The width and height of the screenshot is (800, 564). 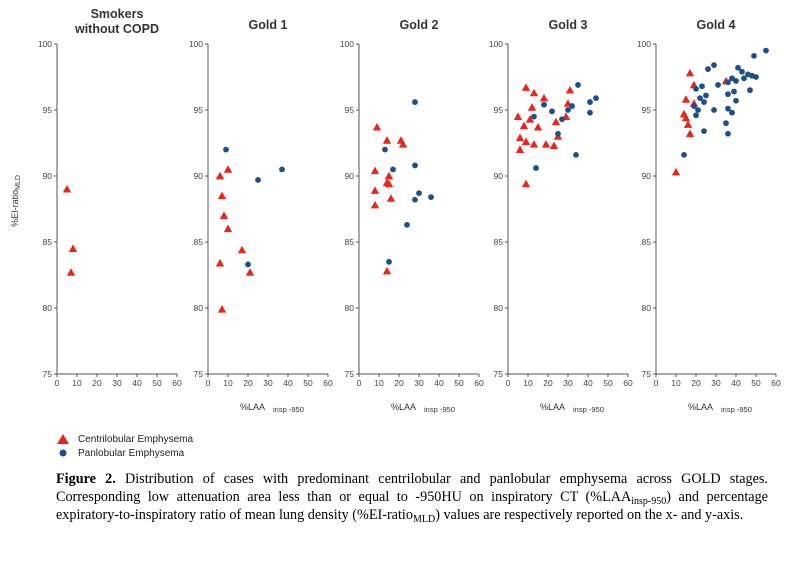 I want to click on y-axis-label: %EI-ratioMLD, so click(x=16, y=201).